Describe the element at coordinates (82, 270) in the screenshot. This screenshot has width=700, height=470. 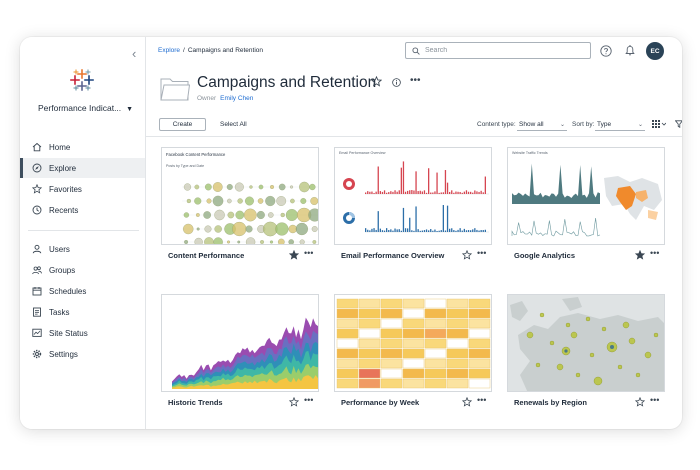
I see `sidebar-item-groups: Groups` at that location.